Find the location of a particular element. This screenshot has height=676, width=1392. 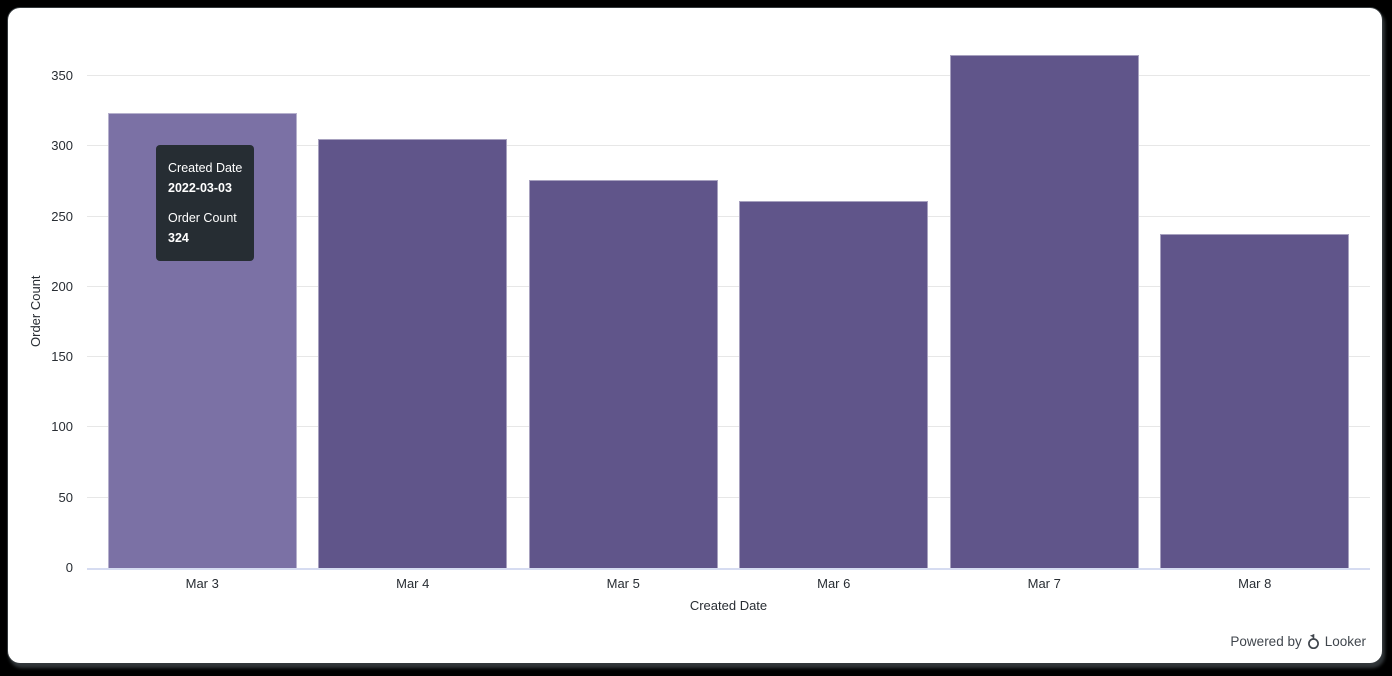

y-tick-label: 0 is located at coordinates (69, 567).